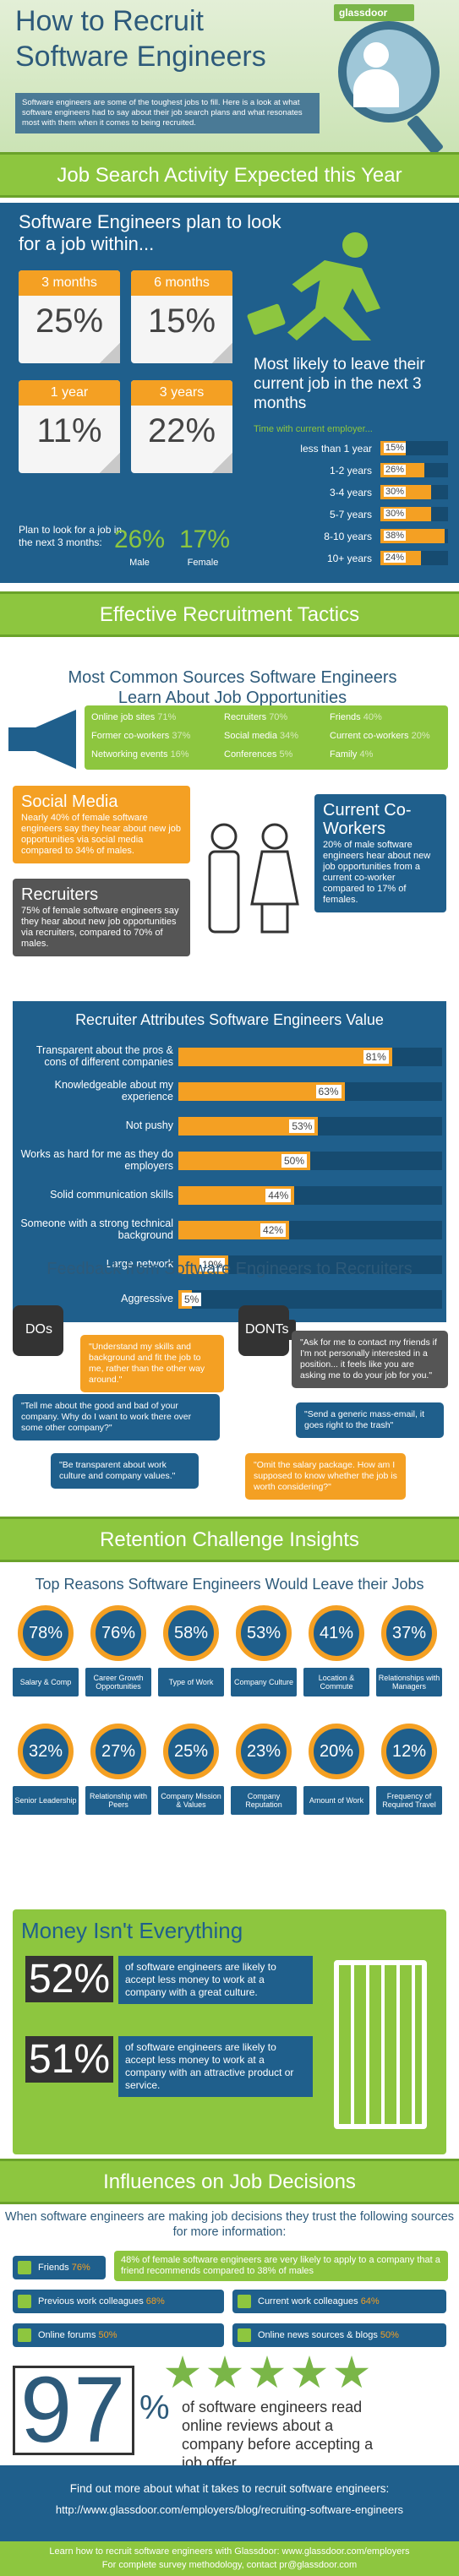  What do you see at coordinates (336, 1752) in the screenshot?
I see `reason-value: 20%` at bounding box center [336, 1752].